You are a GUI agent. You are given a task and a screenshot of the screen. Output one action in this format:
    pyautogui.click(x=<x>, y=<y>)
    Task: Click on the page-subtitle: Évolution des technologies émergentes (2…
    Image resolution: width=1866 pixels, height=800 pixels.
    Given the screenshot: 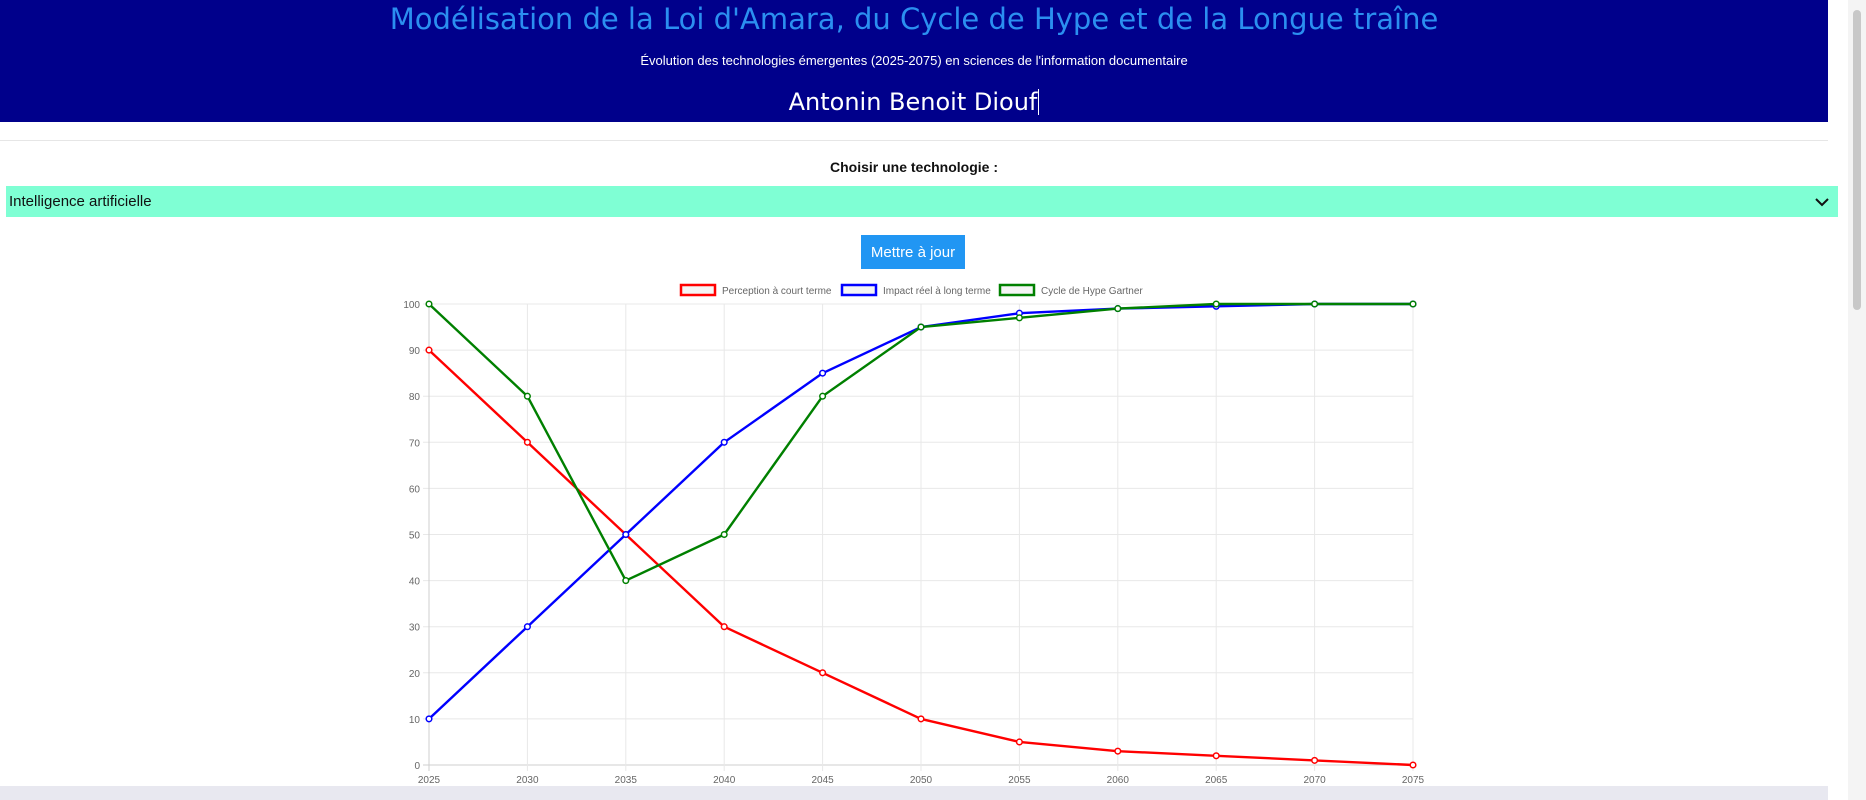 What is the action you would take?
    pyautogui.click(x=914, y=60)
    